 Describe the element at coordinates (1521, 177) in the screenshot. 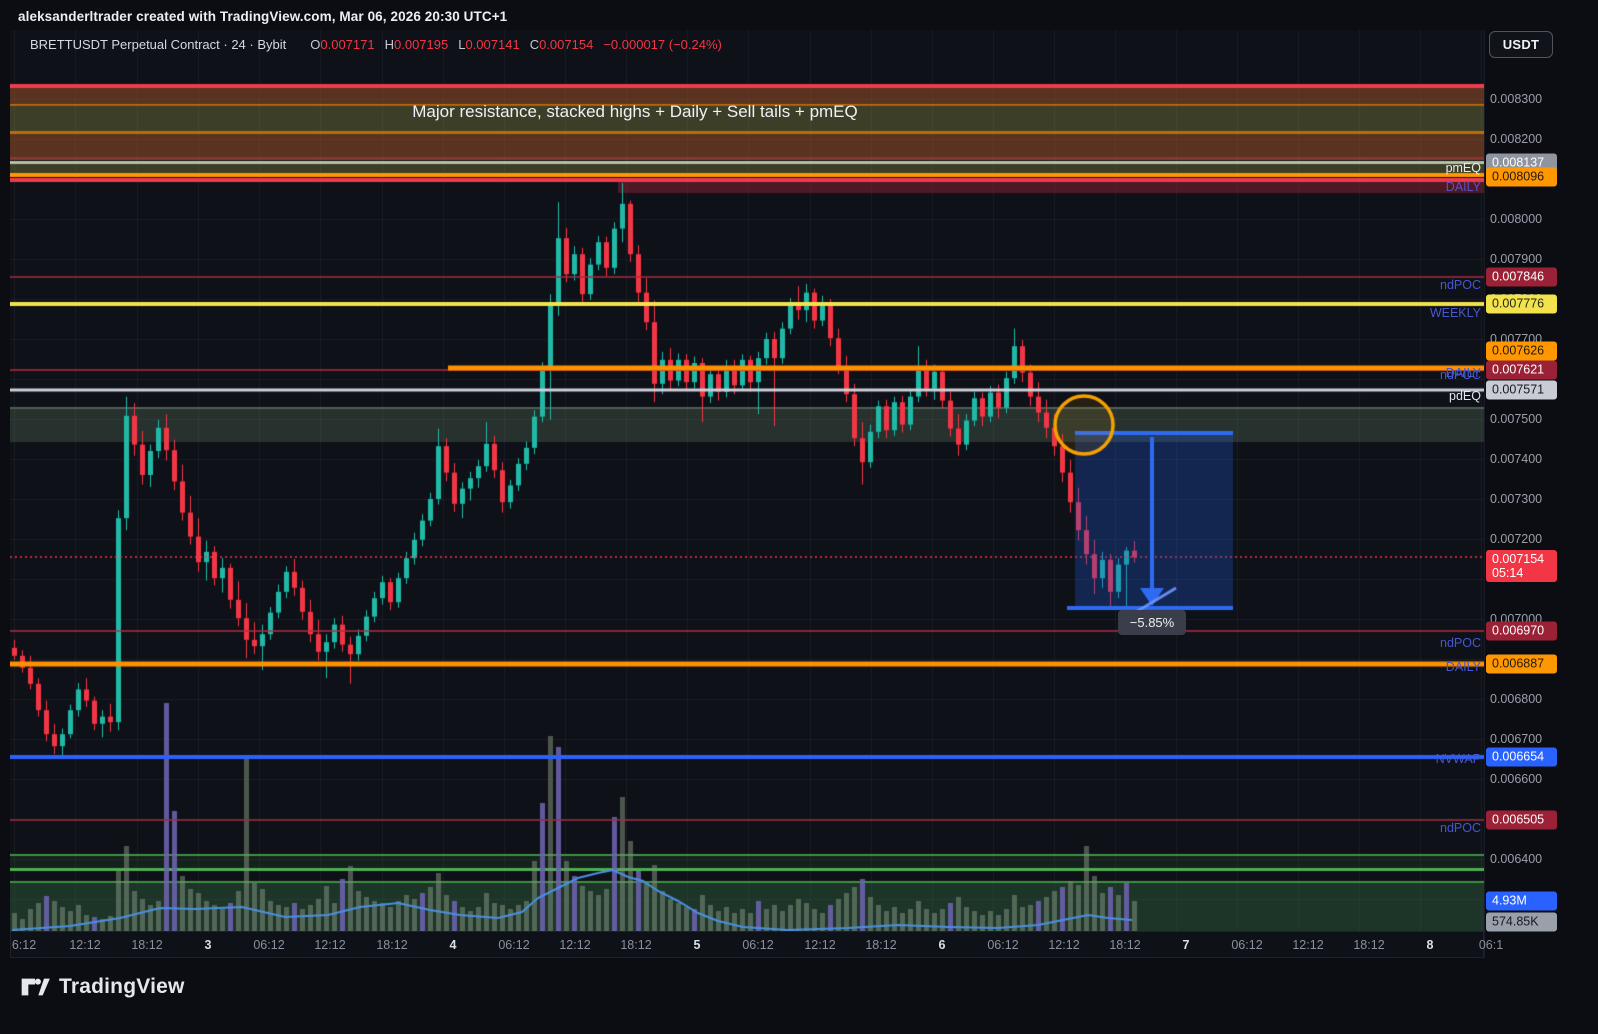

I see `price-level-tag: 0.008096` at that location.